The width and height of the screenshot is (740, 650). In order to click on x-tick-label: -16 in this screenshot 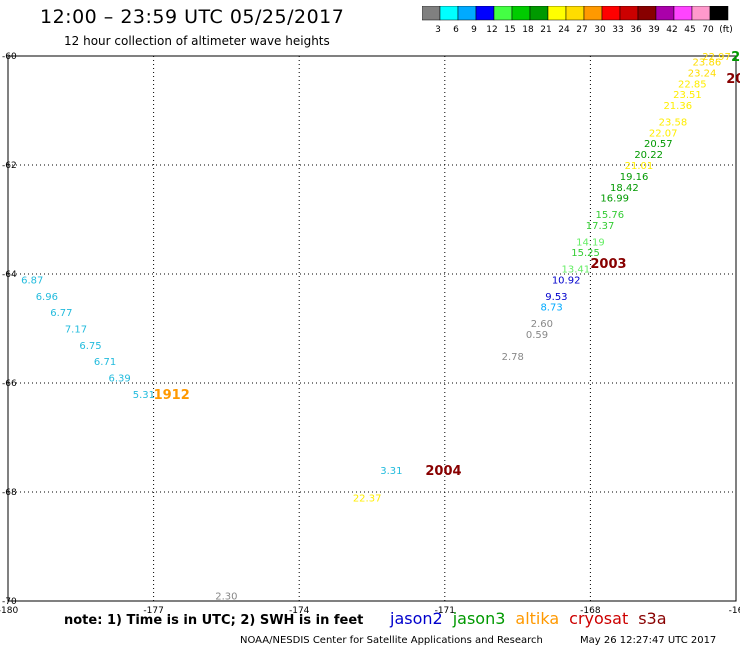, I will do `click(734, 611)`.